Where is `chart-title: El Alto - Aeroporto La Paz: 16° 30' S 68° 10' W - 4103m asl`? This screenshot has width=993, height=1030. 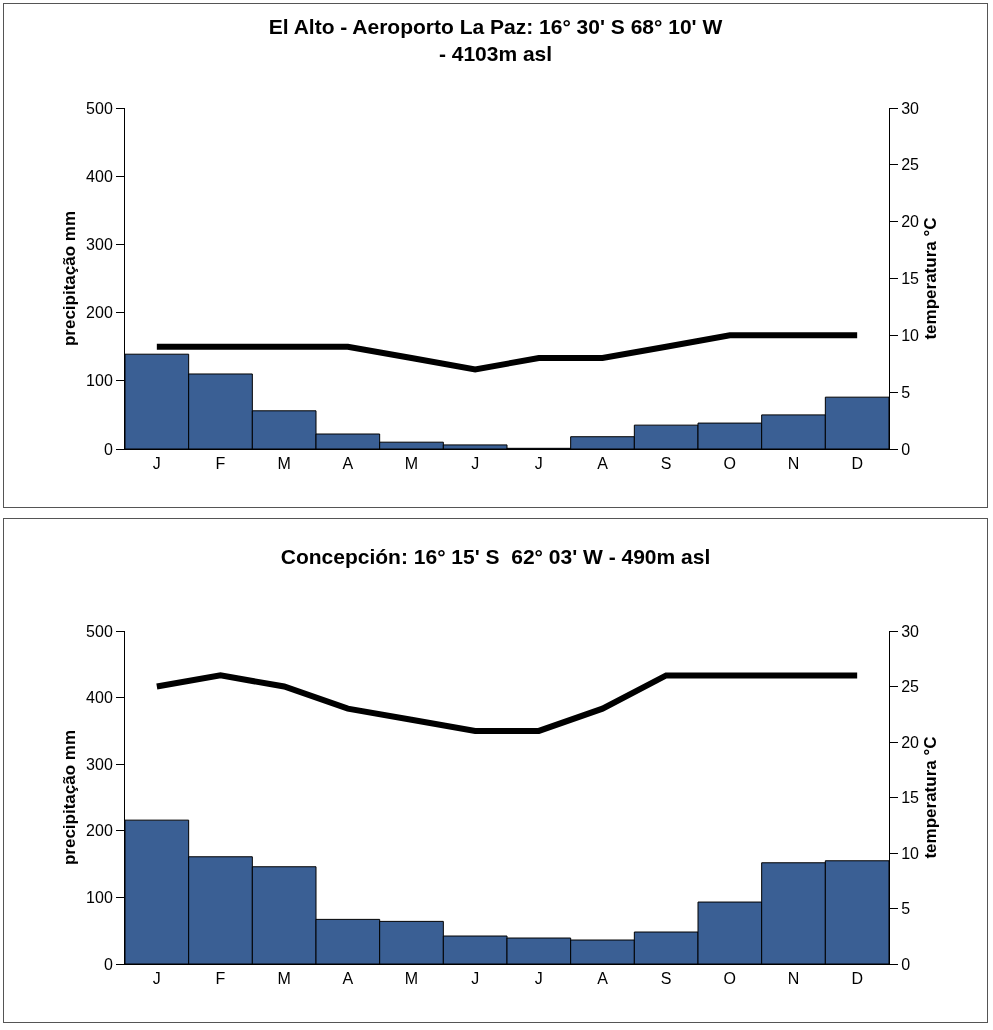
chart-title: El Alto - Aeroporto La Paz: 16° 30' S 68° 10' W - 4103m asl is located at coordinates (495, 40).